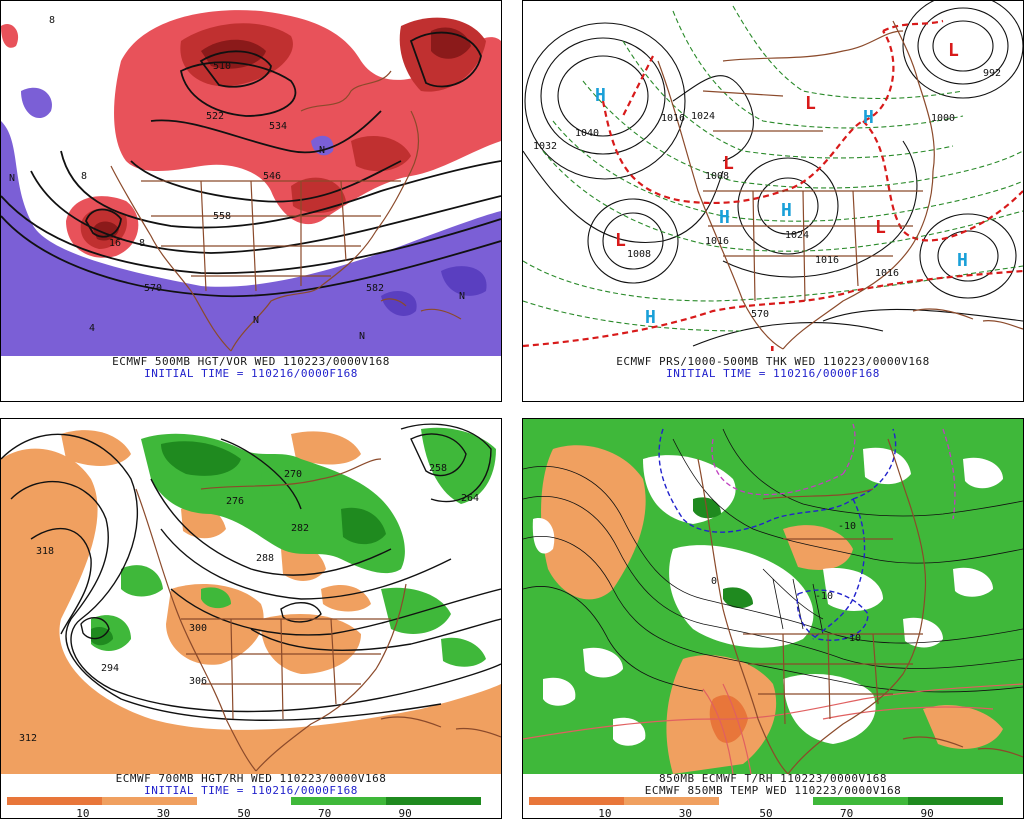 The image size is (1024, 819). I want to click on contour-label: 582, so click(375, 288).